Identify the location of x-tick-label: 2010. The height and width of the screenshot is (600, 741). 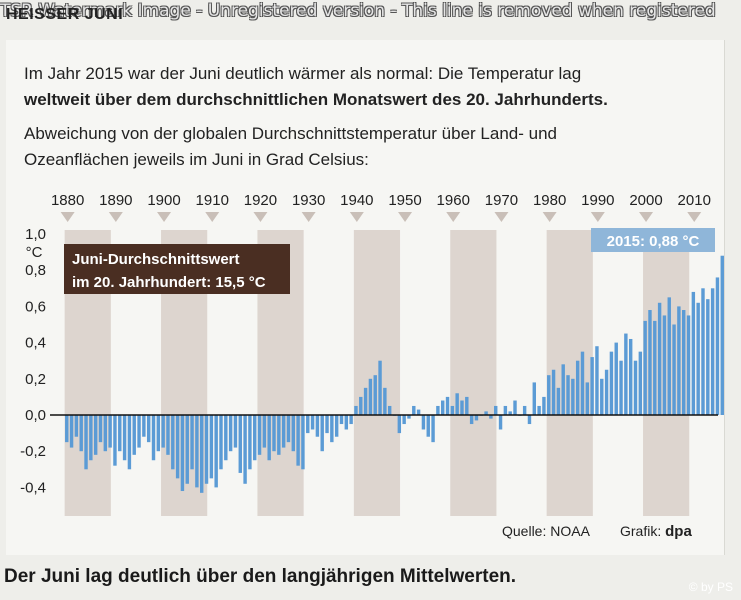
(694, 200).